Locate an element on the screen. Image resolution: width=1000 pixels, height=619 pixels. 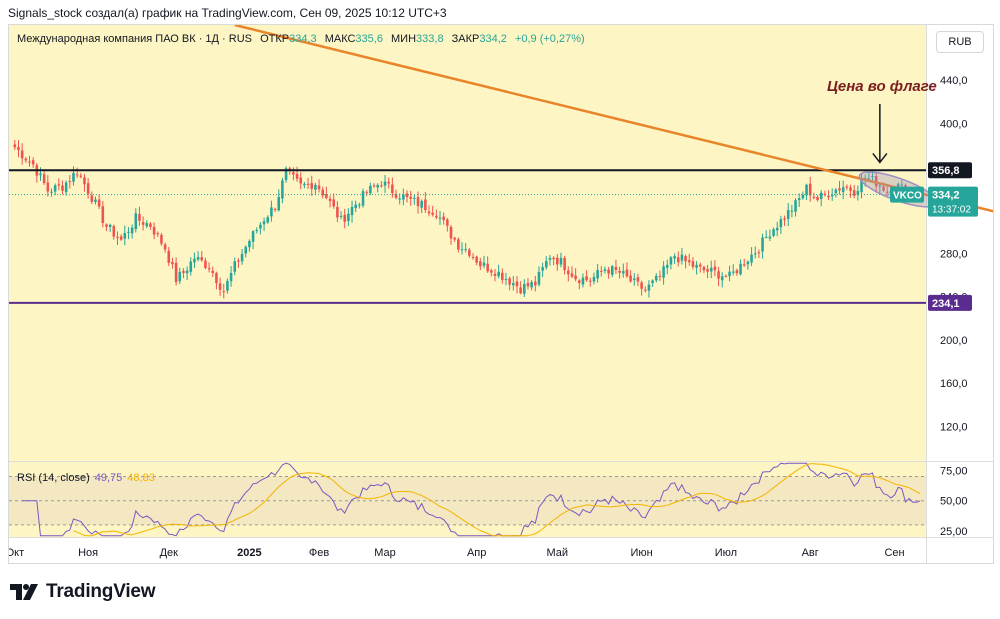
last-price-label: 334,2 is located at coordinates (946, 196).